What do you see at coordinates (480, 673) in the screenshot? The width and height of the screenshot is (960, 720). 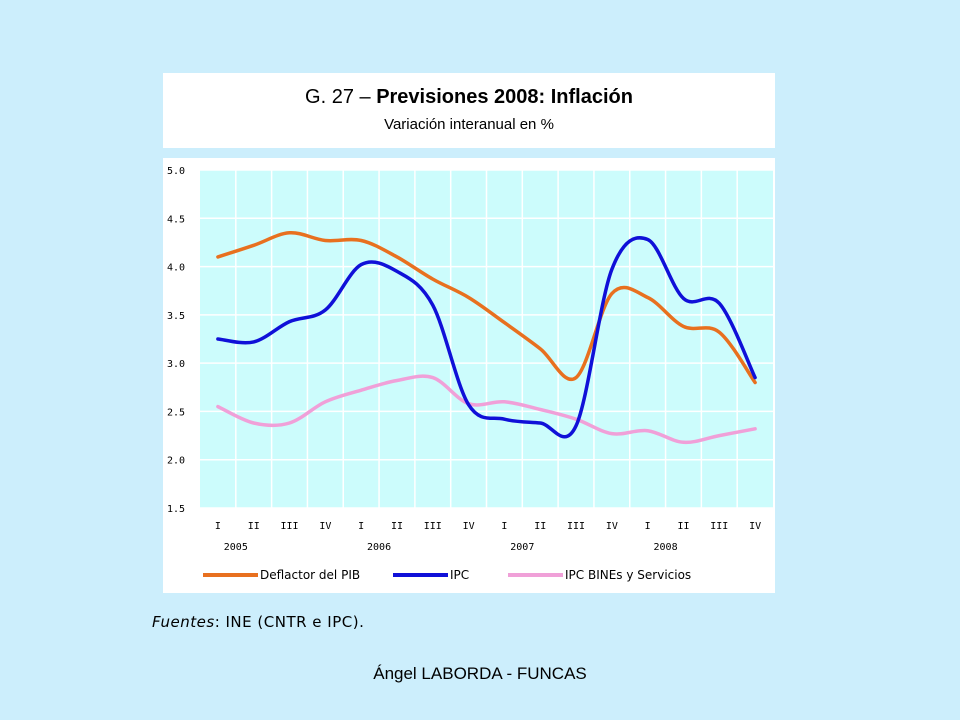 I see `footer-author: Ángel LABORDA - FUNCAS` at bounding box center [480, 673].